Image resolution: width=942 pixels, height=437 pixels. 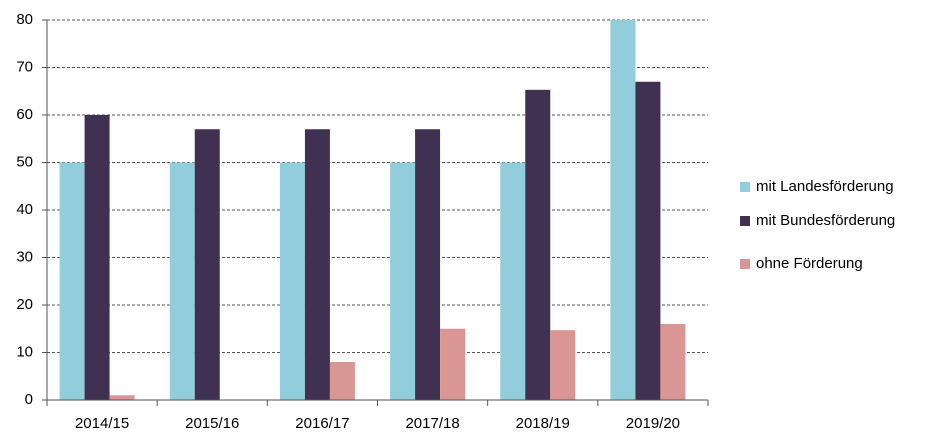 I want to click on x-tick-label: 2018/19, so click(x=543, y=423).